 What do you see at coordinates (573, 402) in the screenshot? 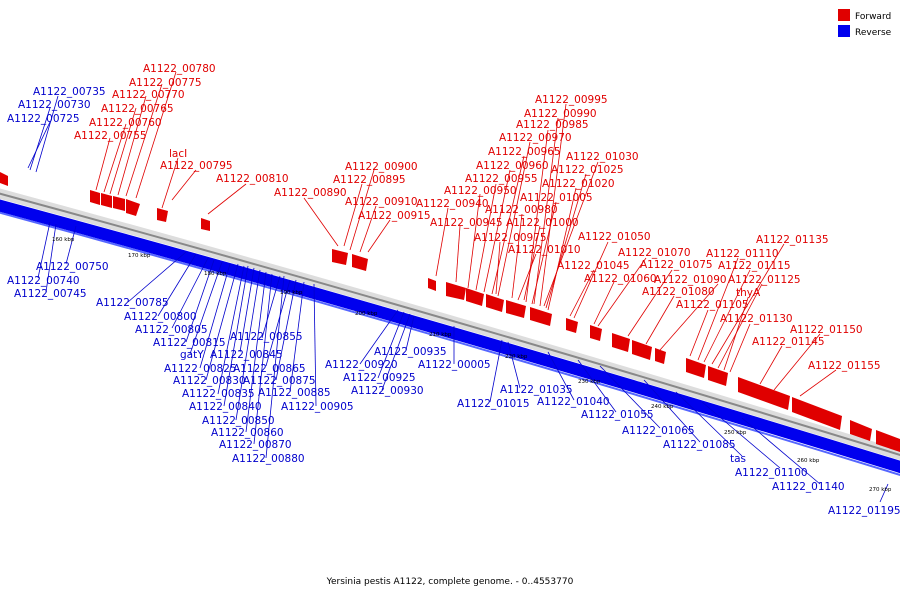
I see `gene-label: A1122_01040` at bounding box center [573, 402].